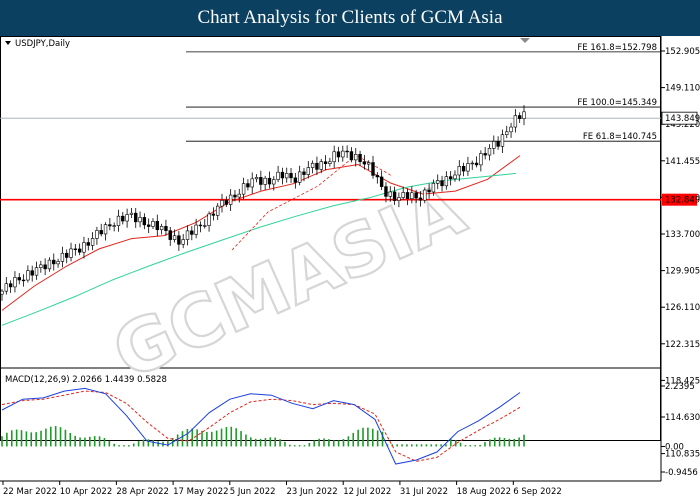 The image size is (700, 500). Describe the element at coordinates (525, 40) in the screenshot. I see `chart-shift-marker` at that location.